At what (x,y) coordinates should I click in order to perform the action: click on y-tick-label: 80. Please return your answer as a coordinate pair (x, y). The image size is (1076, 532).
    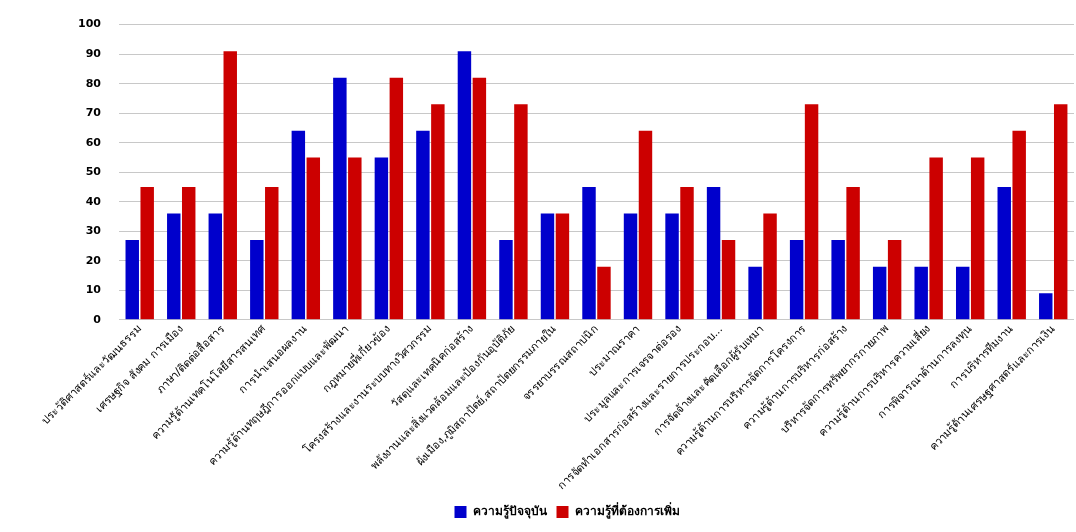
    Looking at the image, I should click on (93, 83).